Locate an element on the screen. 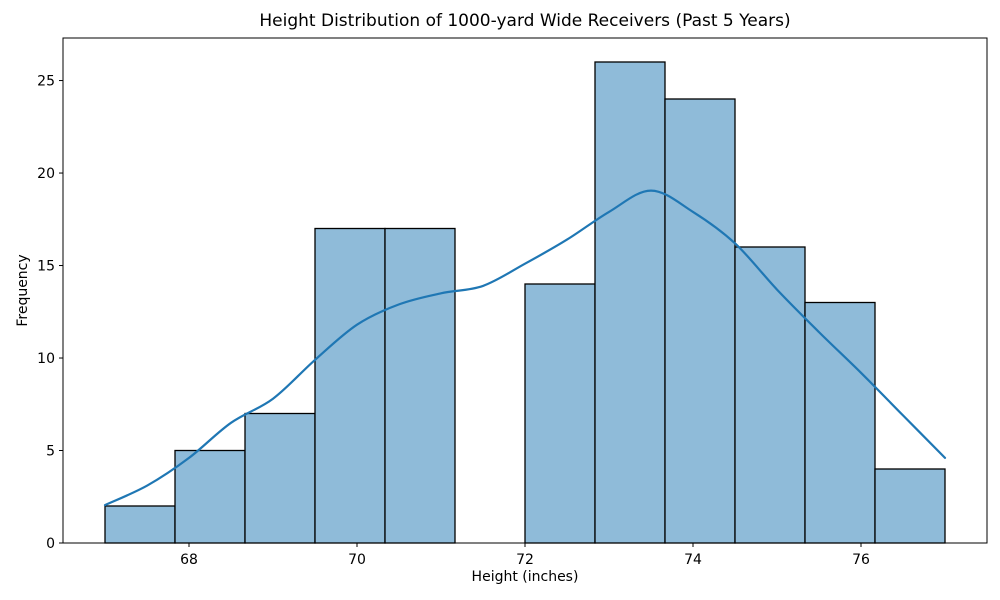 This screenshot has width=1000, height=600. x-axis-label: Height (inches) is located at coordinates (525, 577).